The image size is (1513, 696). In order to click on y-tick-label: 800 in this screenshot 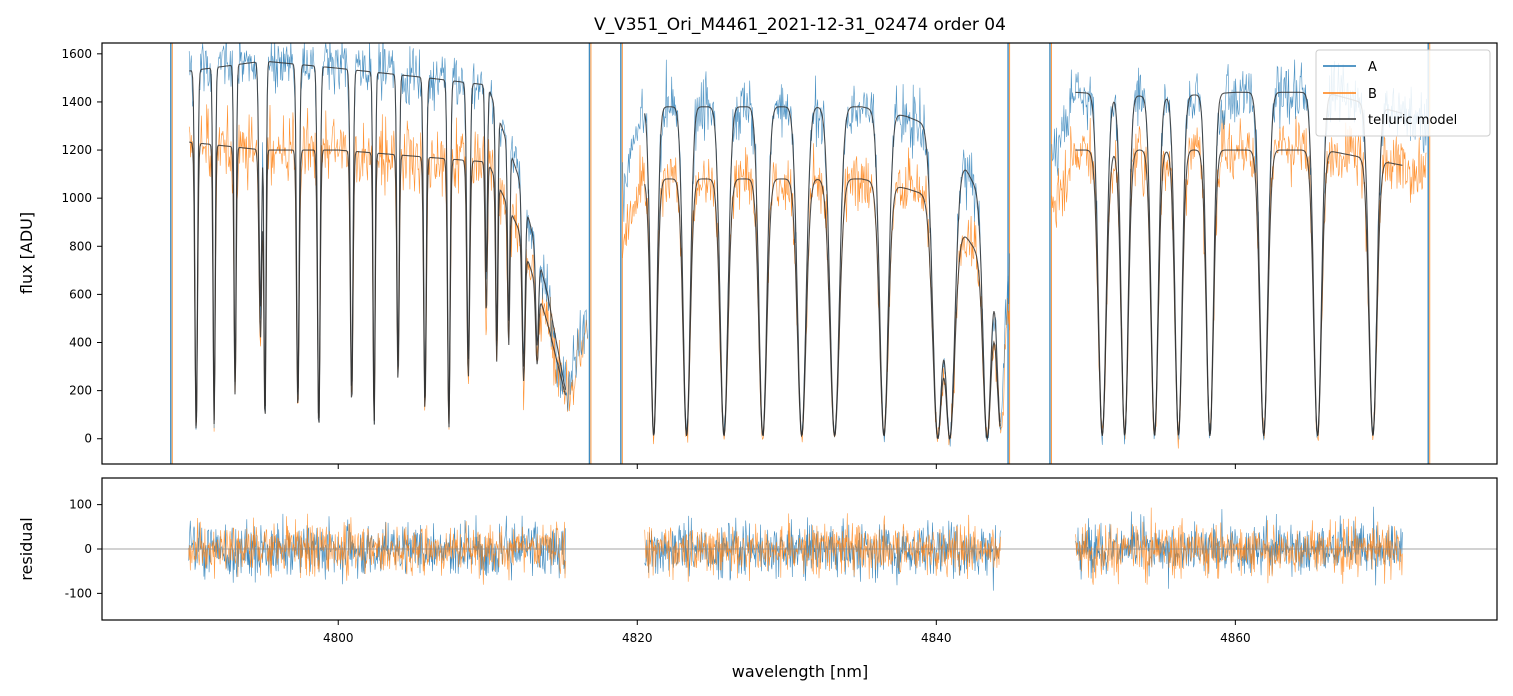, I will do `click(80, 246)`.